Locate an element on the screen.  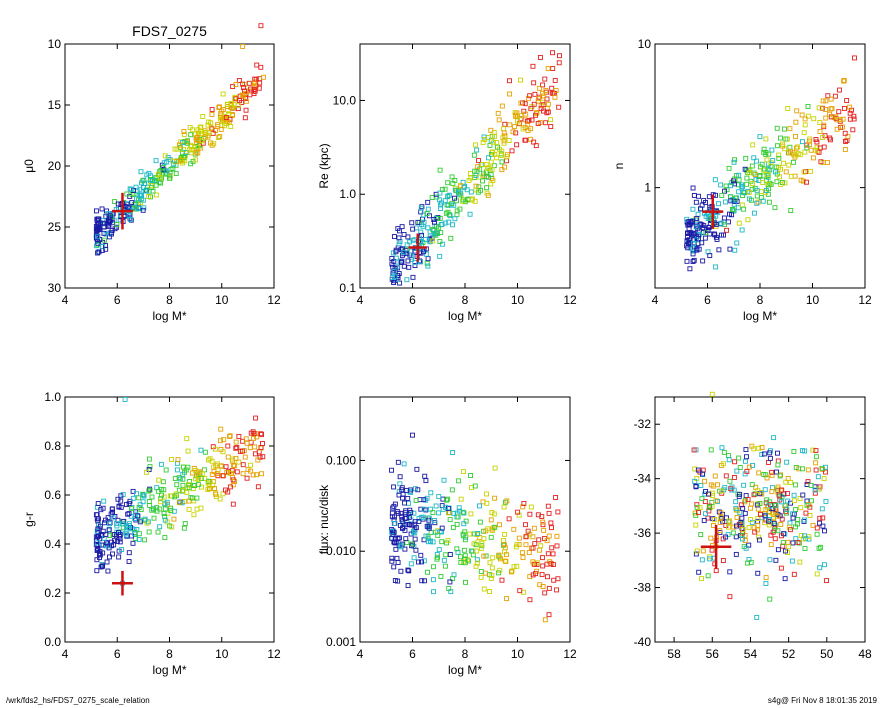
footer-path: /wrk/fds2_hs/FDS7_0275_scale_relation is located at coordinates (78, 700).